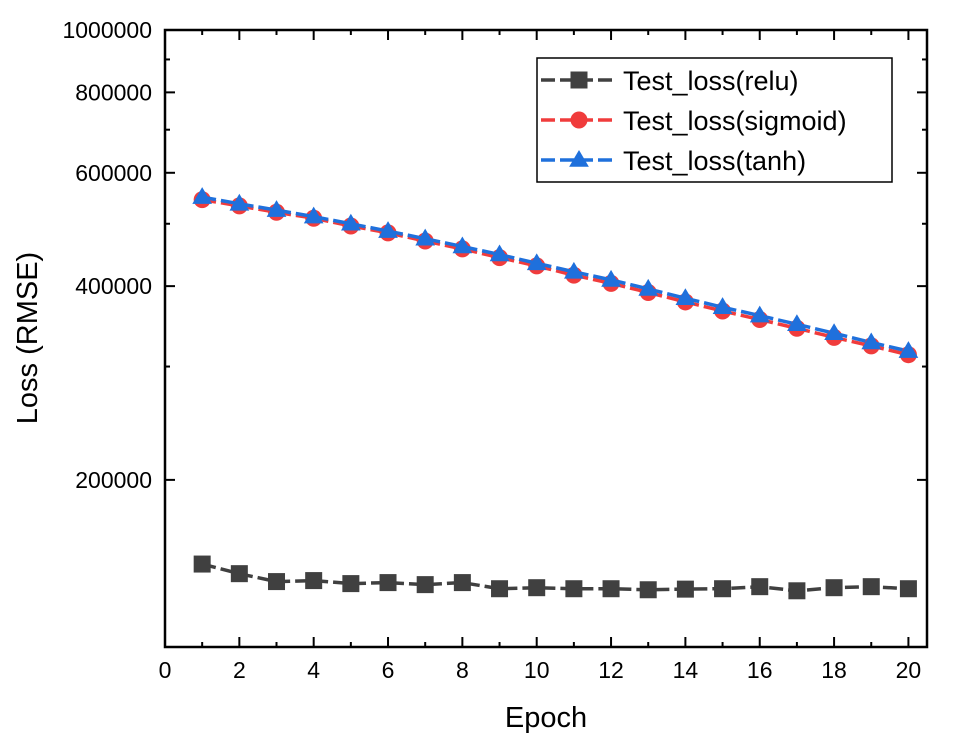  I want to click on y-axis-title: Loss (RMSE), so click(28, 338).